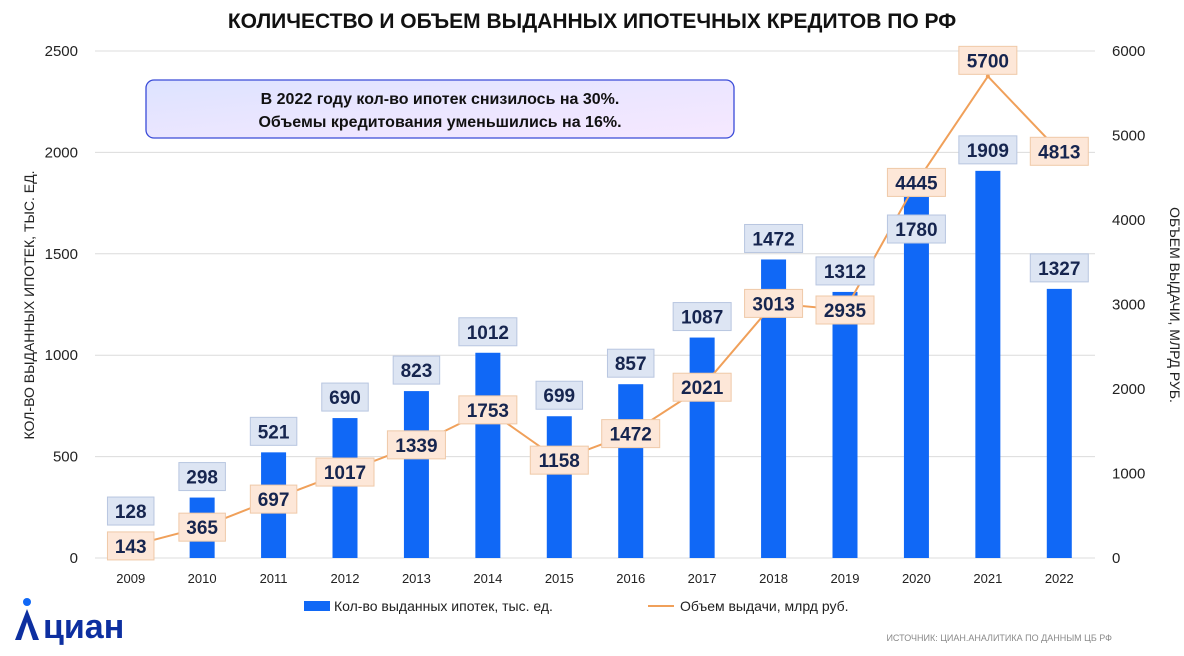 This screenshot has height=656, width=1184. I want to click on line-label: 697, so click(273, 499).